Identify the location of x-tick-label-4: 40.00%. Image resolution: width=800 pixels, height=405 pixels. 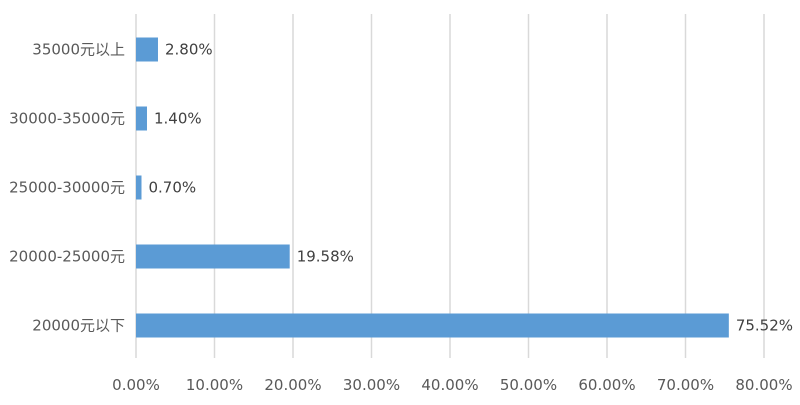
(449, 385).